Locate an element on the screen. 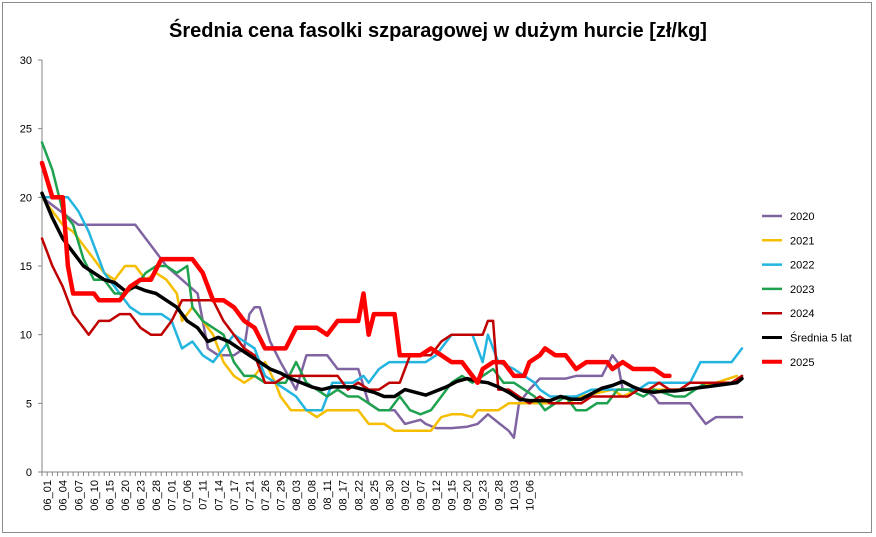  x-tick-label: 08_25 is located at coordinates (375, 495).